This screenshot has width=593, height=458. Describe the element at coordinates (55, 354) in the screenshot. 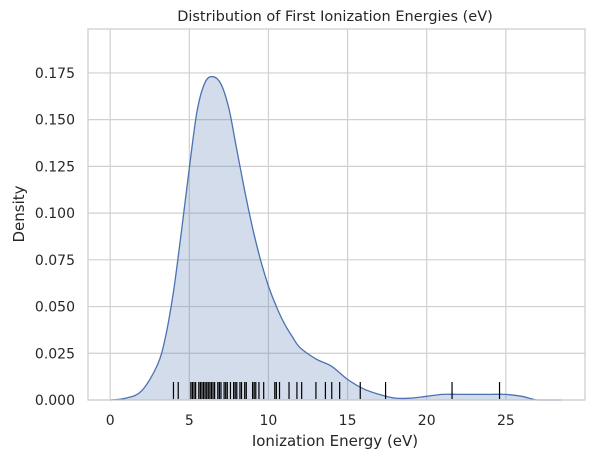

I see `y-tick-label: 0.025` at that location.